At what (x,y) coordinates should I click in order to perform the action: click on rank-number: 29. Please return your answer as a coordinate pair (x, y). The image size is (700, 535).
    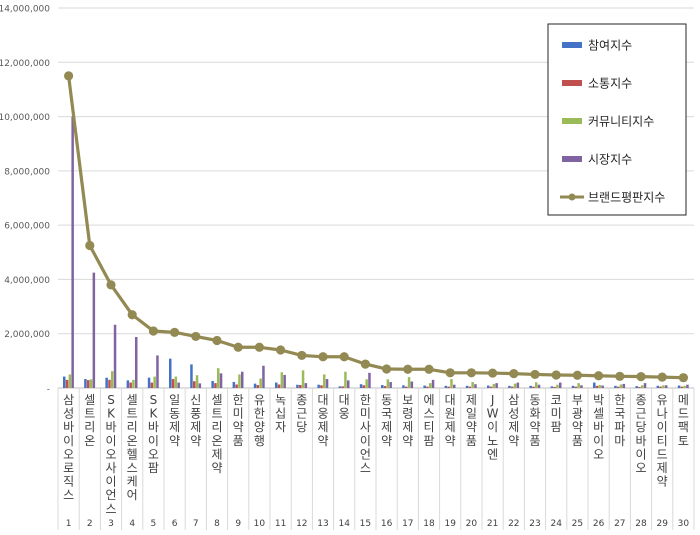
    Looking at the image, I should click on (662, 524).